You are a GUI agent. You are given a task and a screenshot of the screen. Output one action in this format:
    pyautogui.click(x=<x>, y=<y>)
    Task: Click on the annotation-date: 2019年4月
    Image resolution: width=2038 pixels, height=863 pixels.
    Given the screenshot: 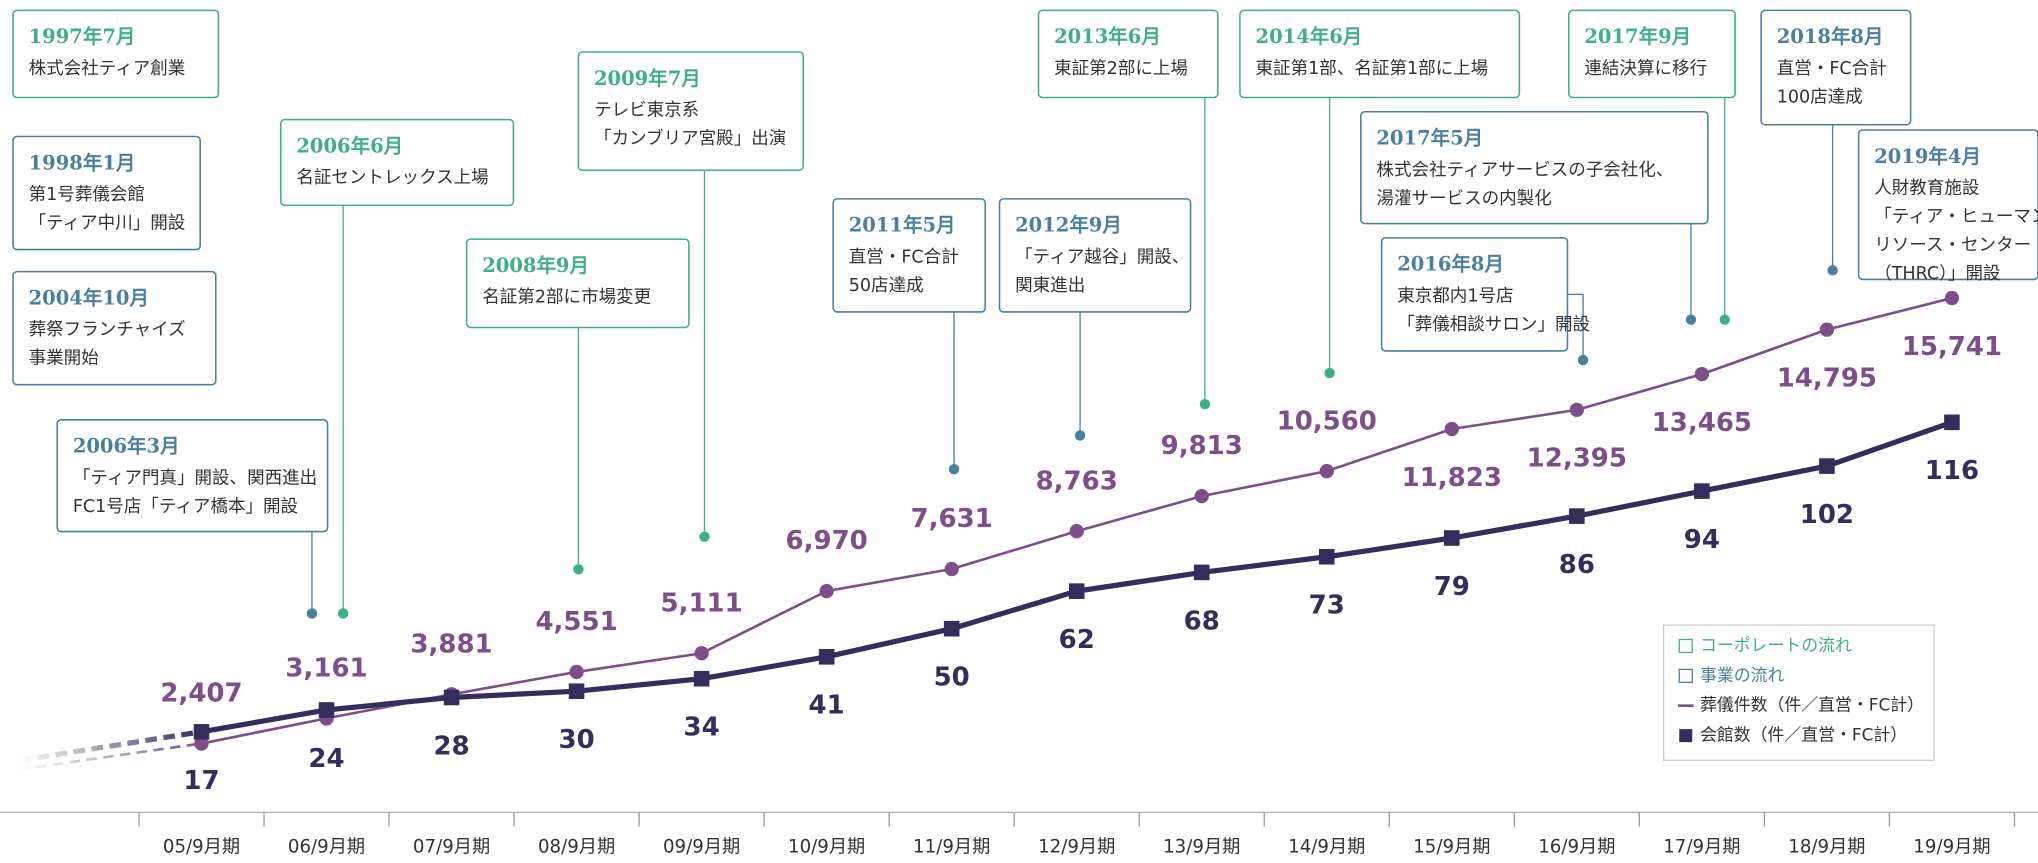 What is the action you would take?
    pyautogui.click(x=1927, y=156)
    